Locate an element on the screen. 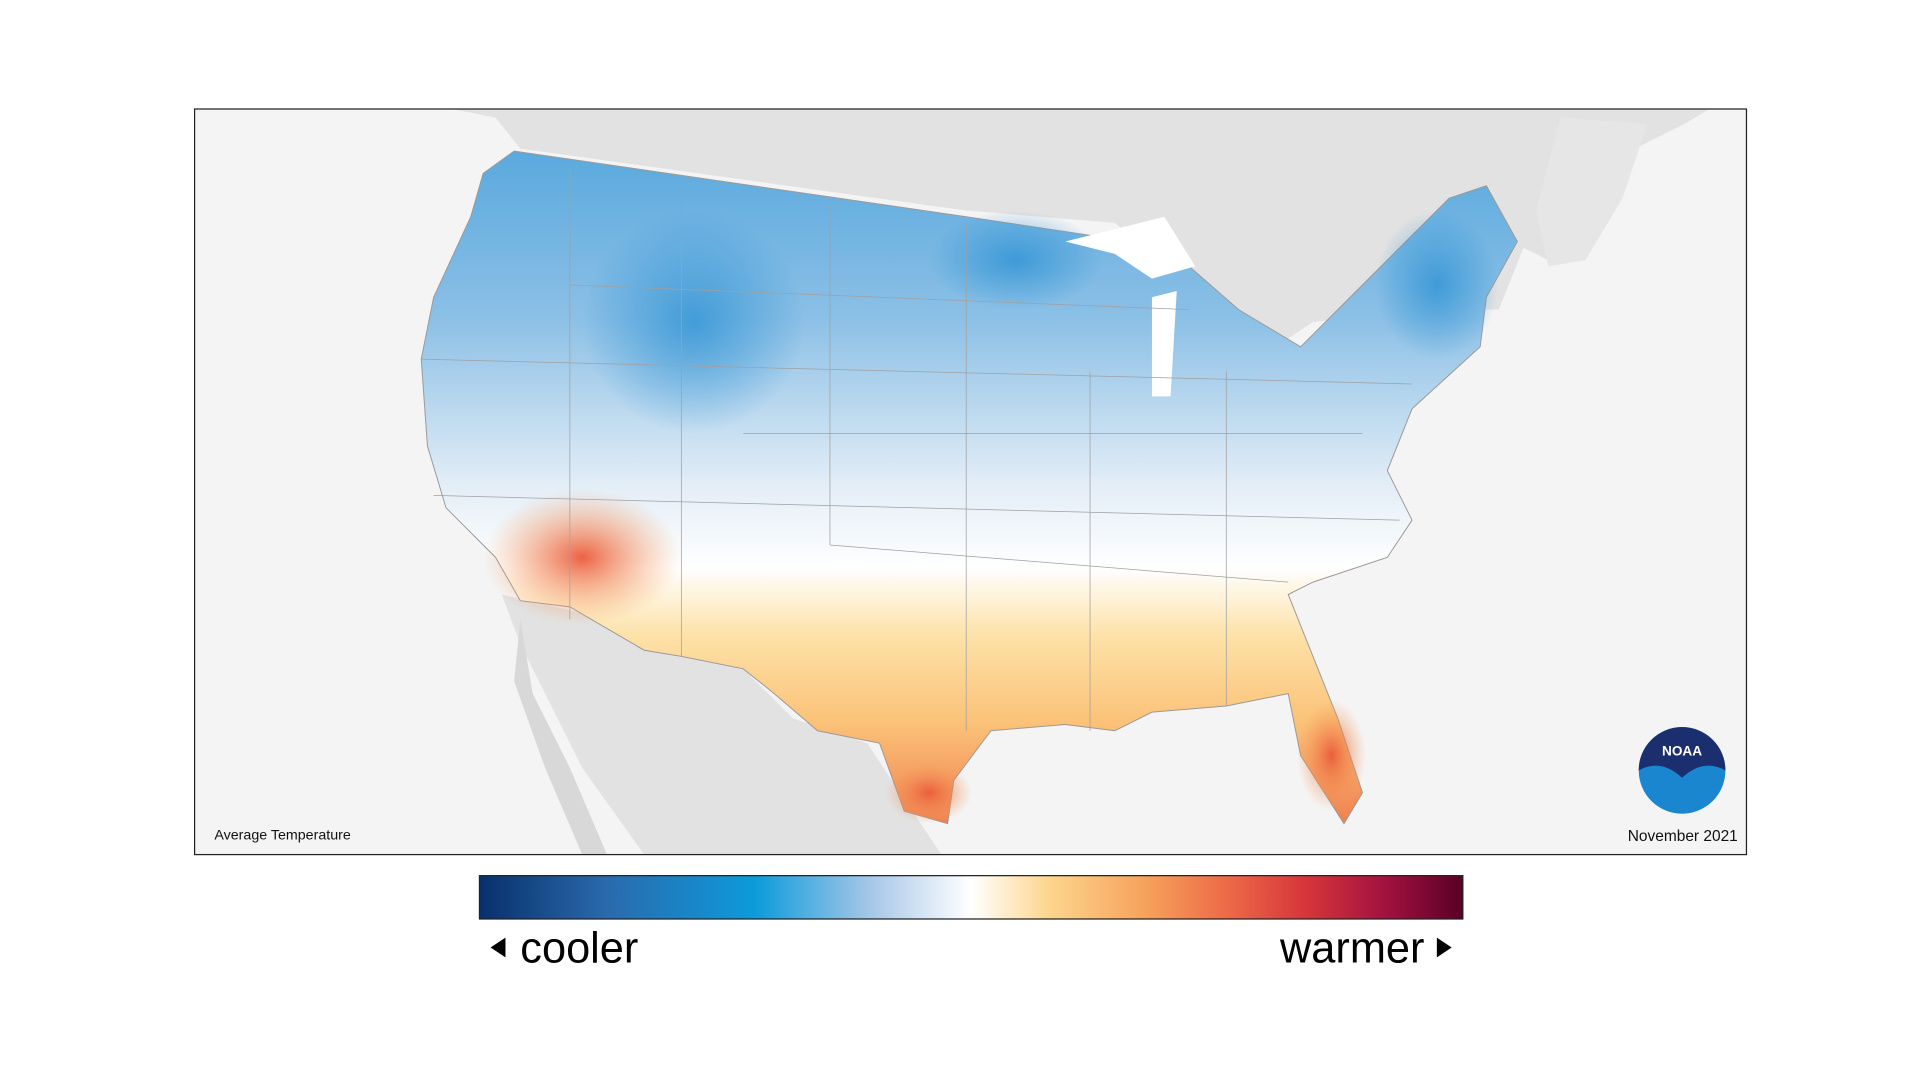 The width and height of the screenshot is (1920, 1080). noaa-logo: NOAA is located at coordinates (1682, 770).